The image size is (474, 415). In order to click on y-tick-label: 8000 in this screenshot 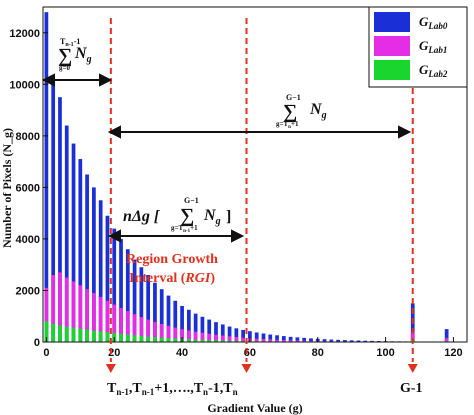, I will do `click(28, 137)`.